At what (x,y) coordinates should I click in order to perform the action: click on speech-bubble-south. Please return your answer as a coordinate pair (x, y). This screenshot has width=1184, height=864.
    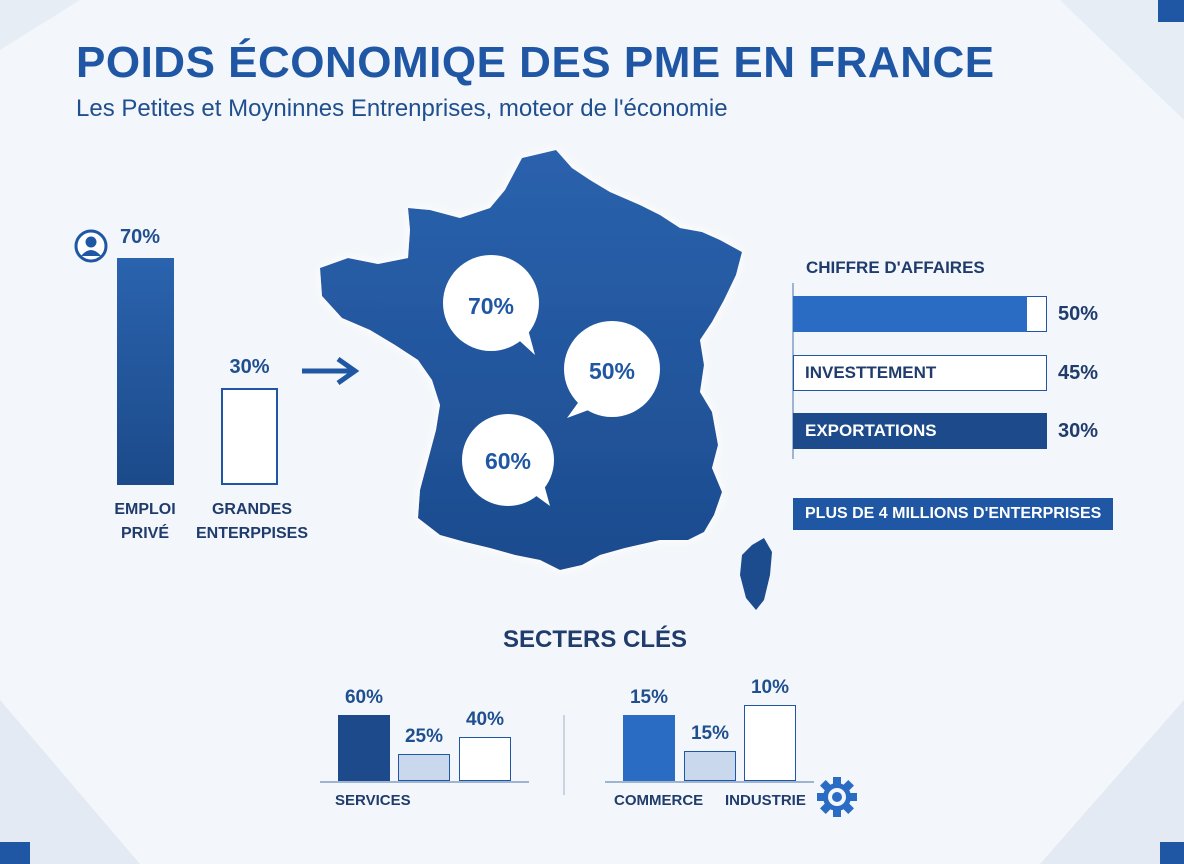
    Looking at the image, I should click on (508, 460).